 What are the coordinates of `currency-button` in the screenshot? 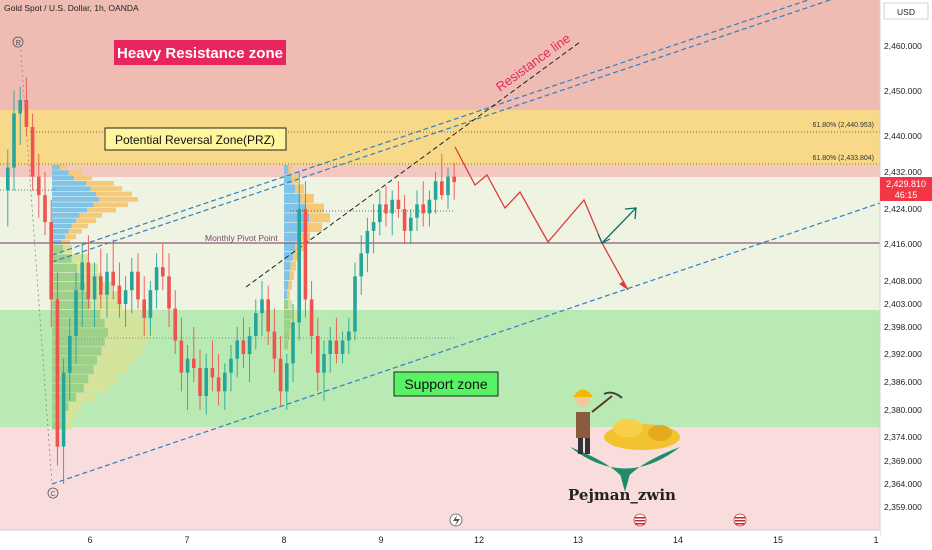 It's located at (906, 11).